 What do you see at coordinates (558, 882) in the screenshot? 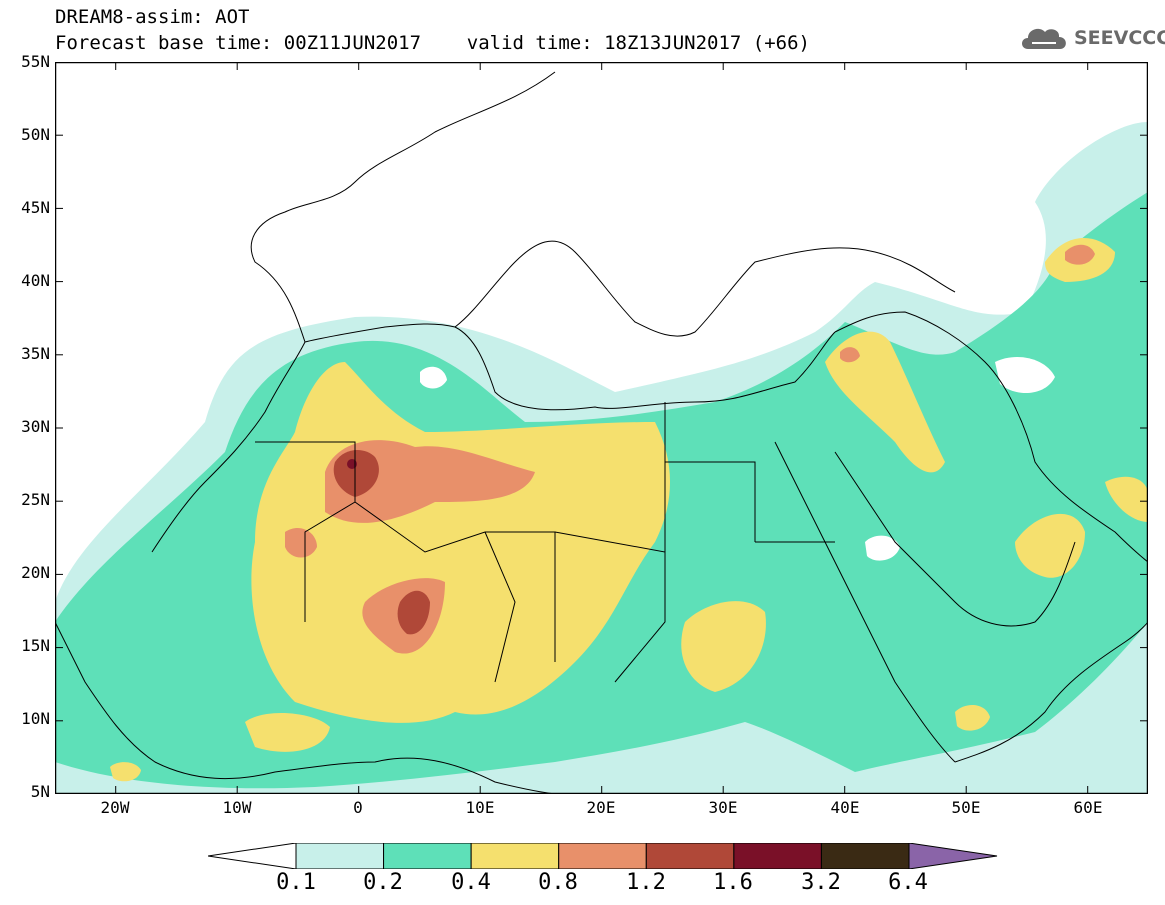
I see `colorbar-label-0-8: 0.8` at bounding box center [558, 882].